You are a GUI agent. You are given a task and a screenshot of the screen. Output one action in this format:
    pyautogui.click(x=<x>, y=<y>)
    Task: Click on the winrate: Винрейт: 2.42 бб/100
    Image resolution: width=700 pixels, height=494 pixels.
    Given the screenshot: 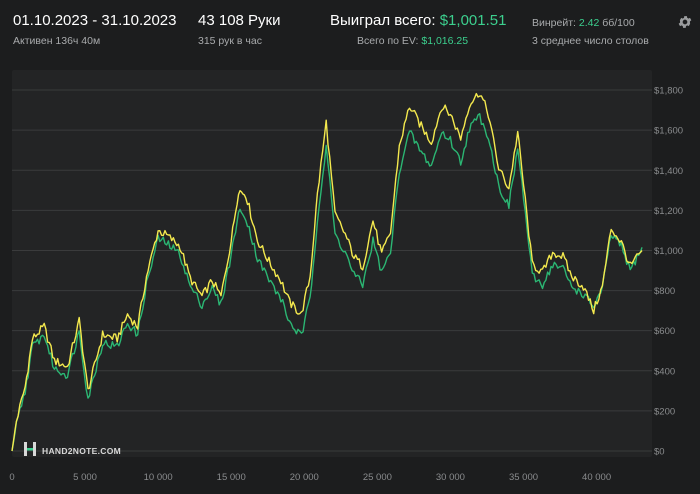 What is the action you would take?
    pyautogui.click(x=583, y=23)
    